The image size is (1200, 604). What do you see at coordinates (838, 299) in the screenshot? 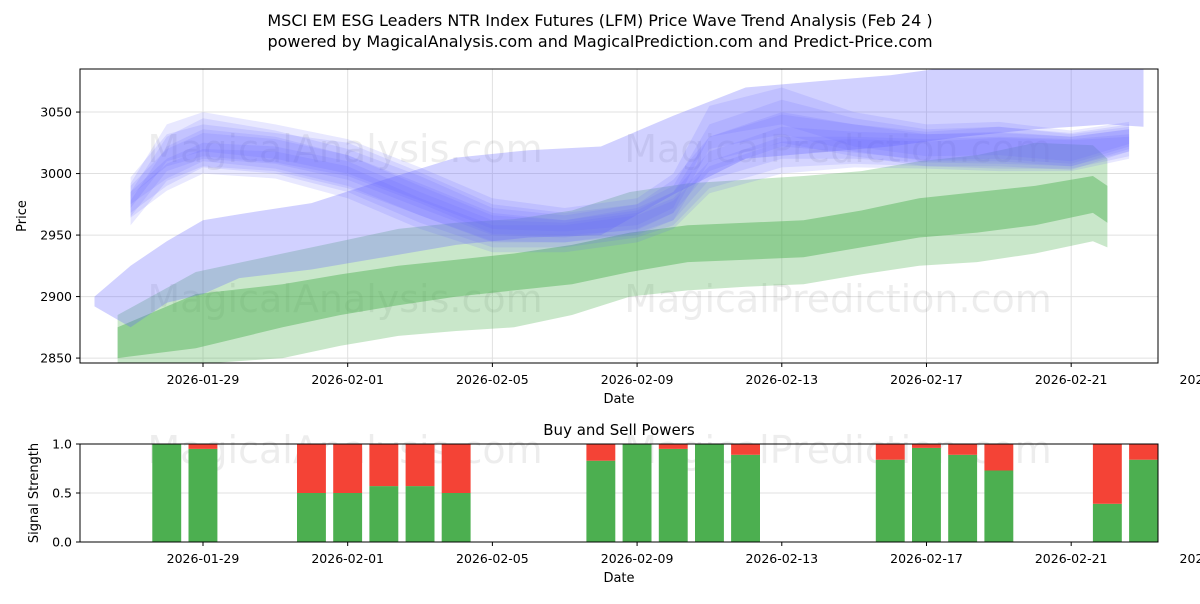
I see `watermark-prediction-2: MagicalPrediction.com` at bounding box center [838, 299].